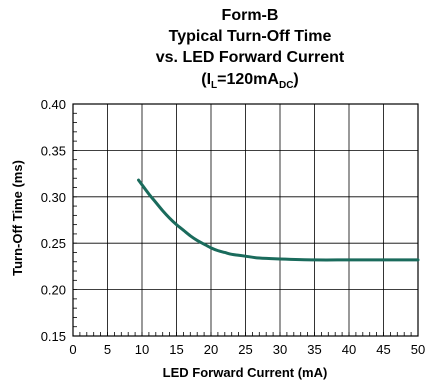 The image size is (428, 381). Describe the element at coordinates (211, 349) in the screenshot. I see `x-tick-label: 20` at that location.